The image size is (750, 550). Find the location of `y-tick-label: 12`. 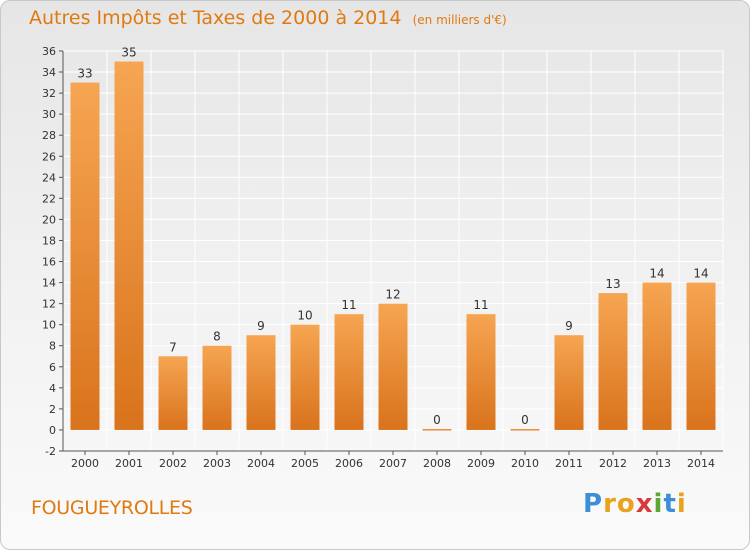

y-tick-label: 12 is located at coordinates (49, 304).